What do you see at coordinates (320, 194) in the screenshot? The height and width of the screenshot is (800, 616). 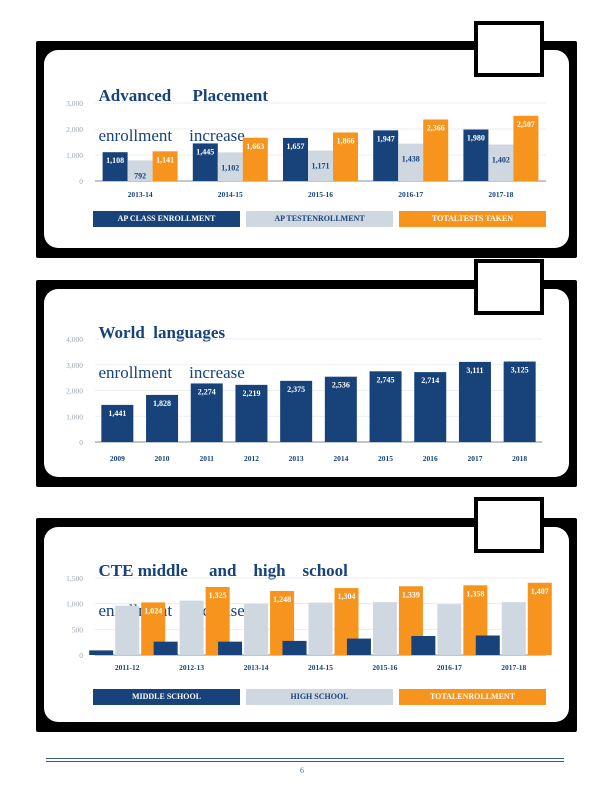 I see `ap-category-label: 2015-16` at bounding box center [320, 194].